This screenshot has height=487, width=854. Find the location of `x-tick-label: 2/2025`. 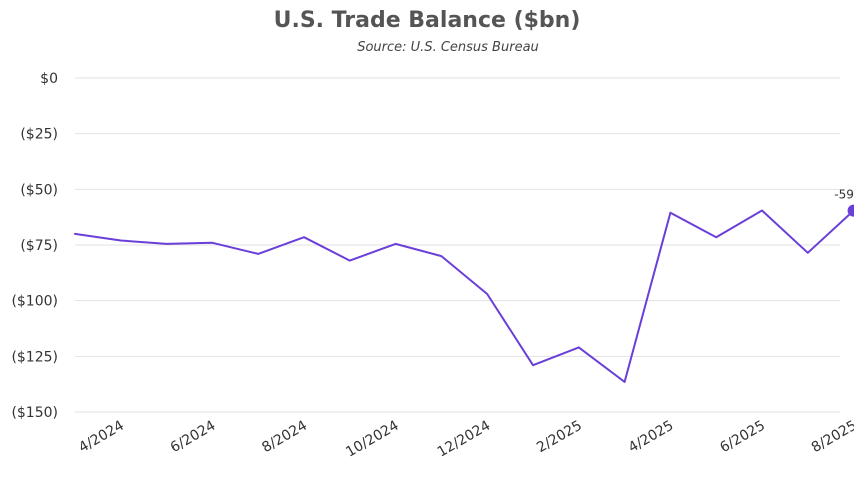

x-tick-label: 2/2025 is located at coordinates (559, 437).